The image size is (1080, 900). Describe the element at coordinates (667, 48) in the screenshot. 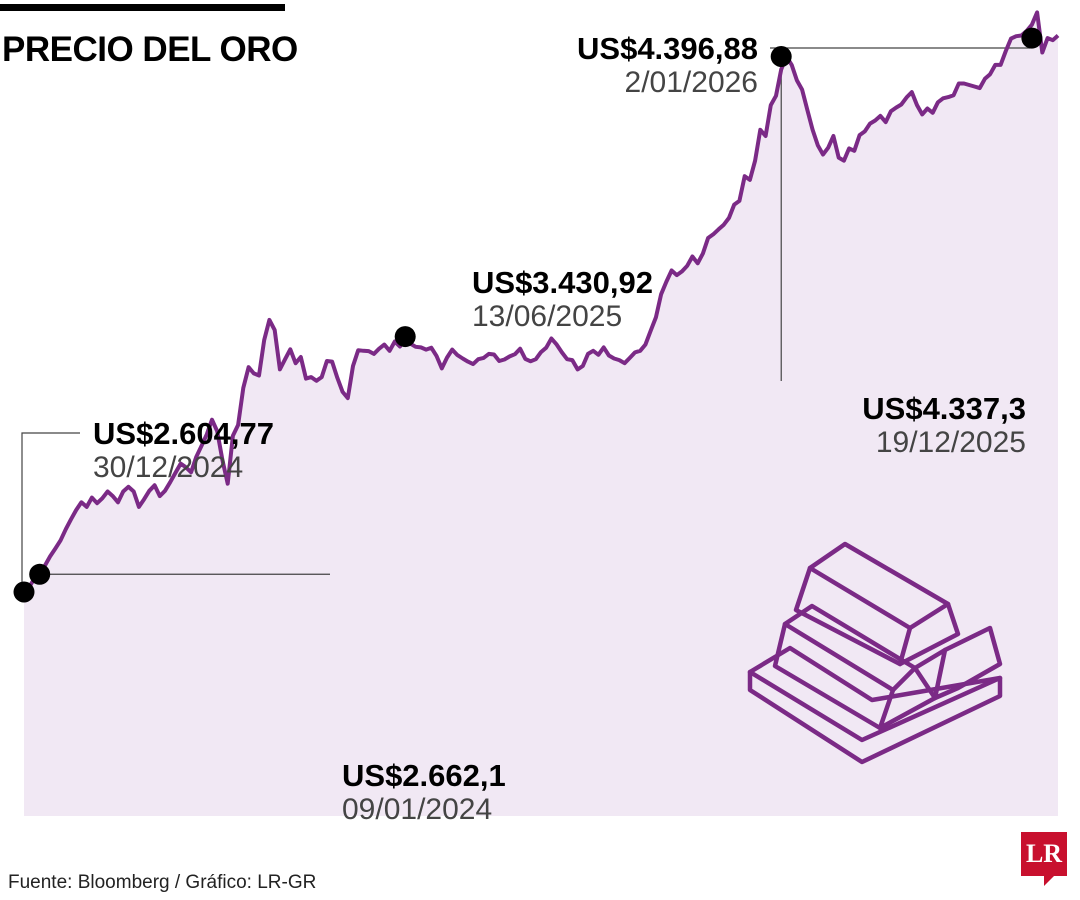

I see `annotation-price-5: US$4.396,88` at that location.